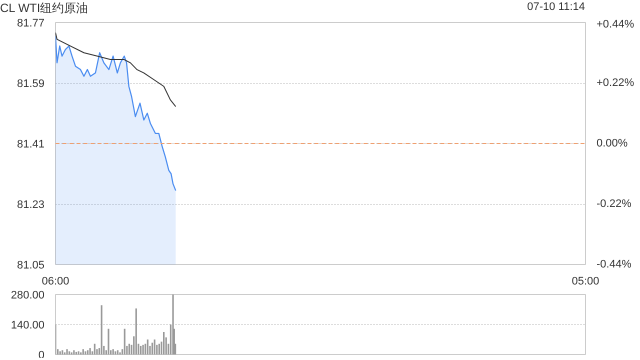 The image size is (640, 360). I want to click on y2-tick-label: +0.44%, so click(615, 24).